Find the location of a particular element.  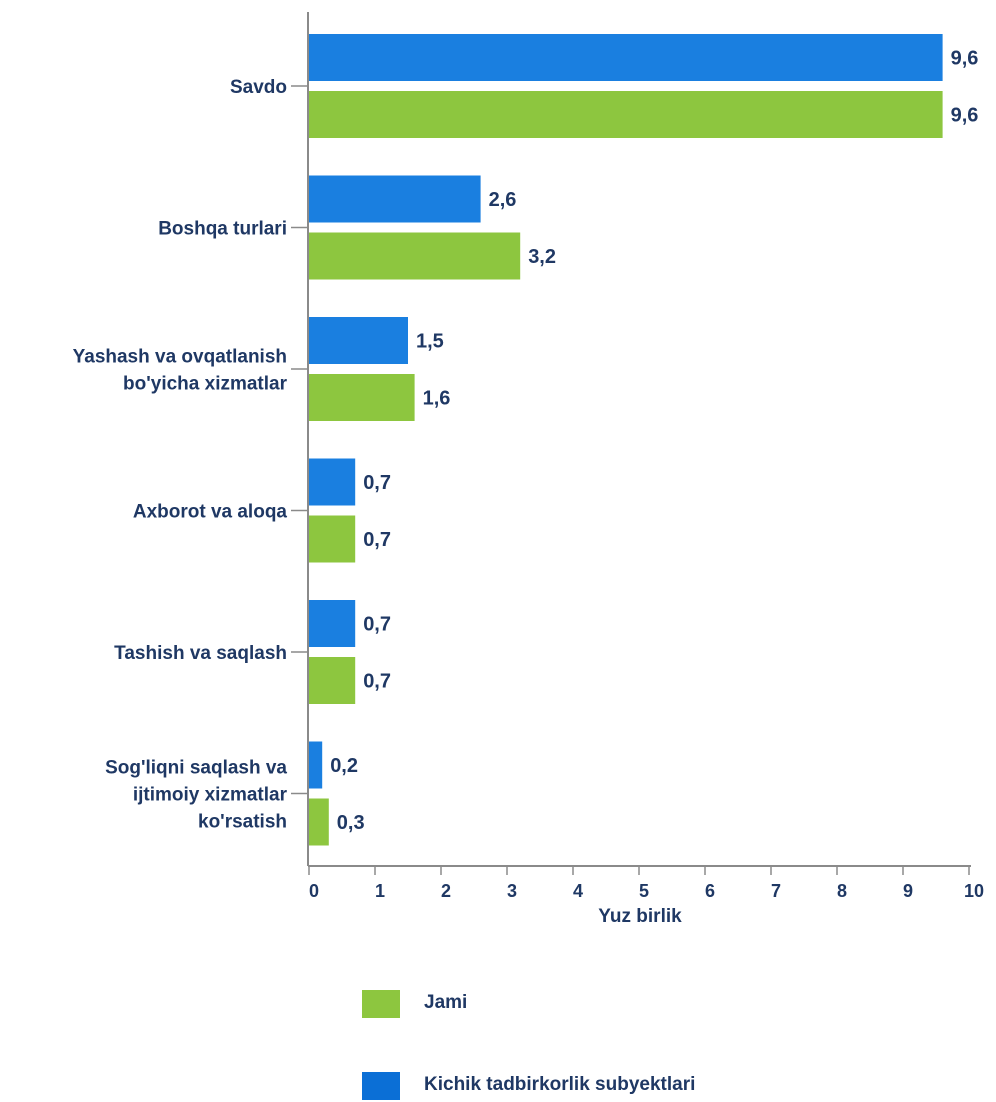

category-label-1-0: Boshqa turlari is located at coordinates (222, 229).